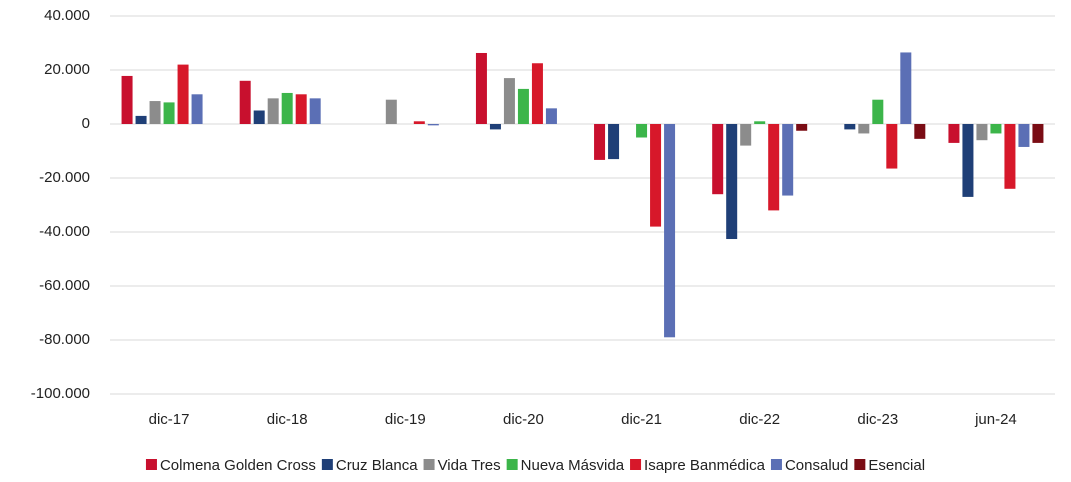  What do you see at coordinates (67, 69) in the screenshot?
I see `y-tick-label: 20.000` at bounding box center [67, 69].